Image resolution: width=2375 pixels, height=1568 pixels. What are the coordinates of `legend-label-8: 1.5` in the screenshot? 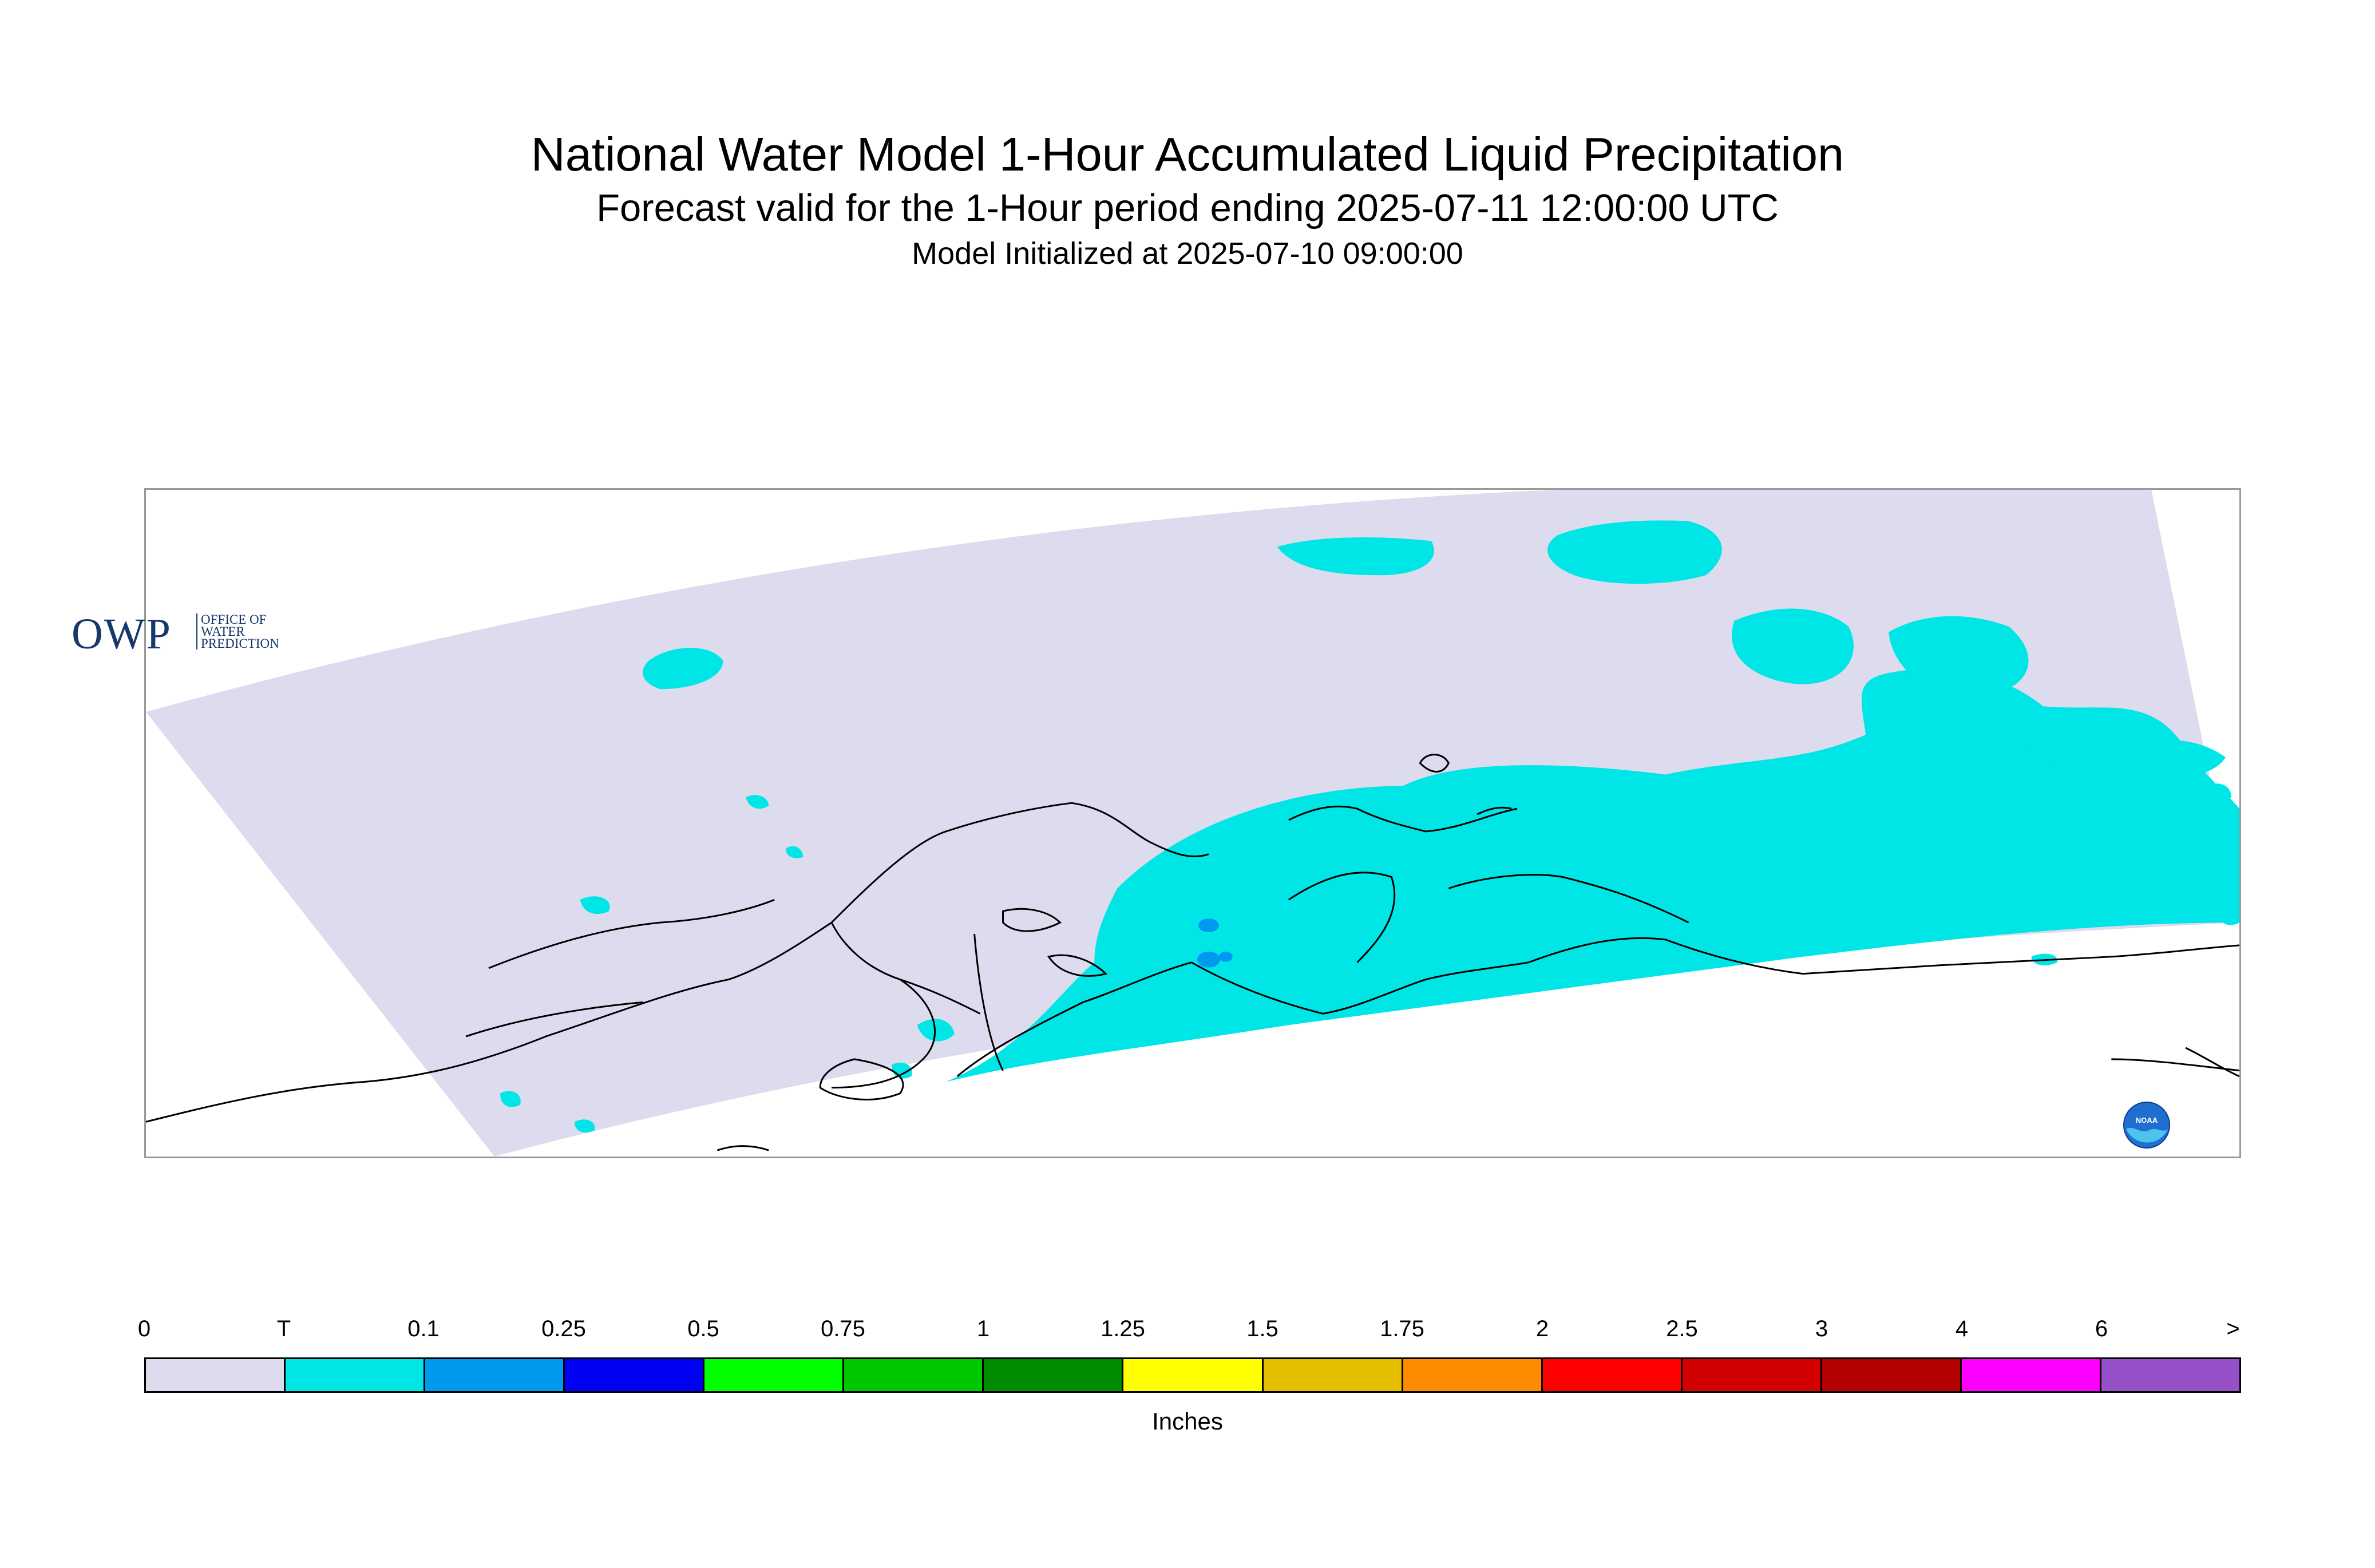 It's located at (1262, 1328).